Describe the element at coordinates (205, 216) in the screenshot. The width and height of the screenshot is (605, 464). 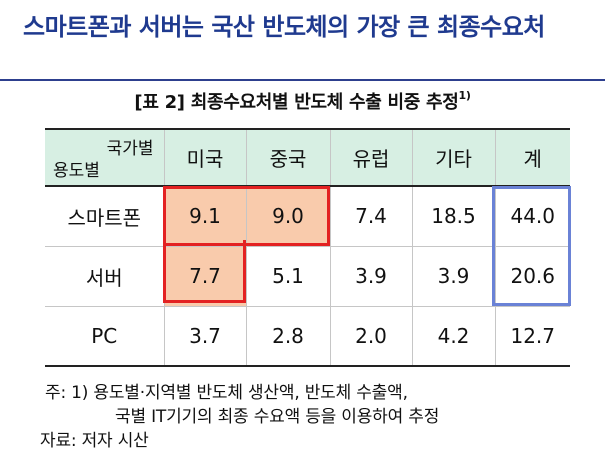
I see `cell-smartphone-usa: 9.1` at that location.